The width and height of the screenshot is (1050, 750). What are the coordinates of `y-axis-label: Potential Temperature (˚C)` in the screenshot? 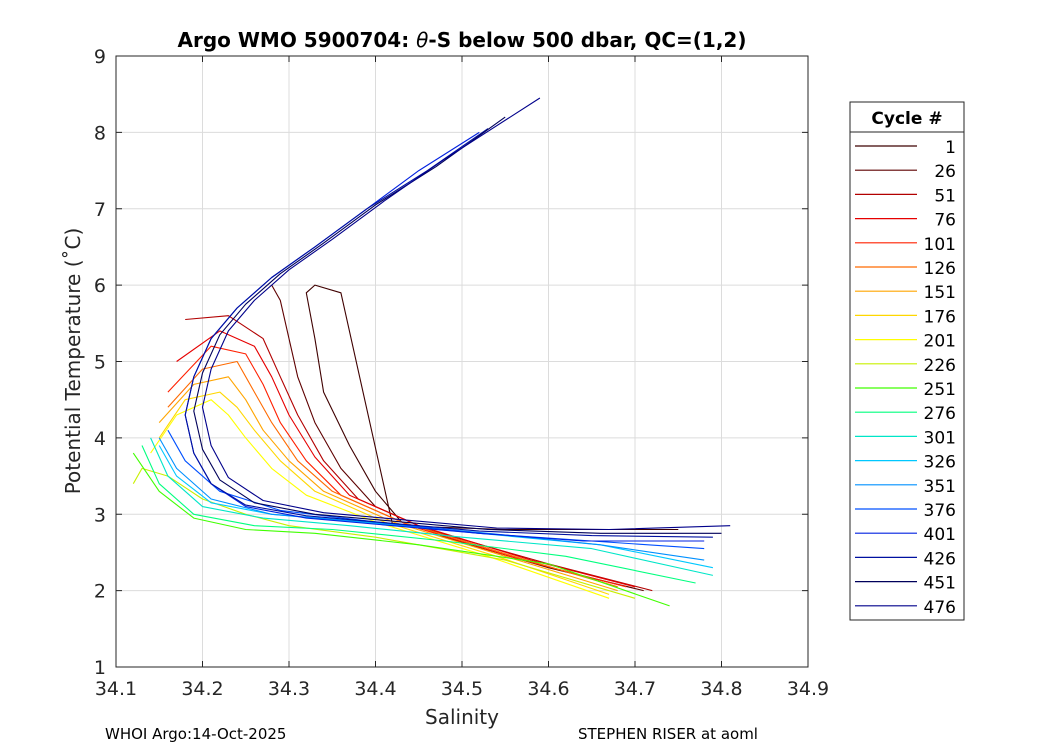 It's located at (73, 361).